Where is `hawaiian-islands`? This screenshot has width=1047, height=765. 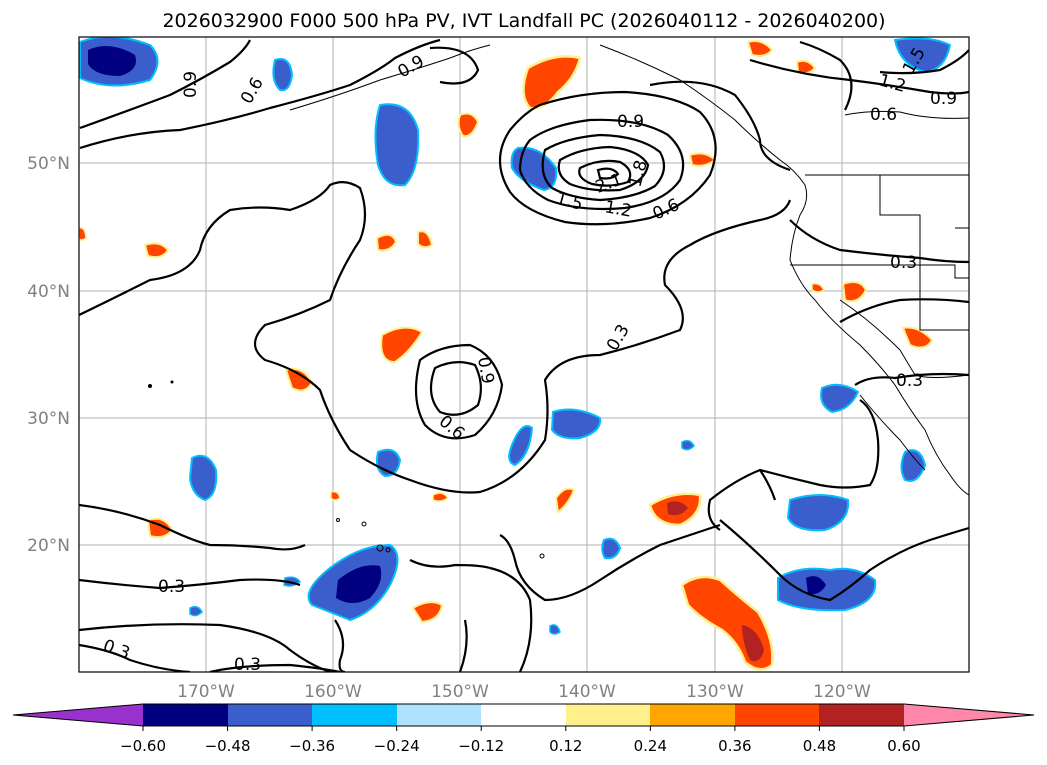
hawaiian-islands is located at coordinates (346, 469).